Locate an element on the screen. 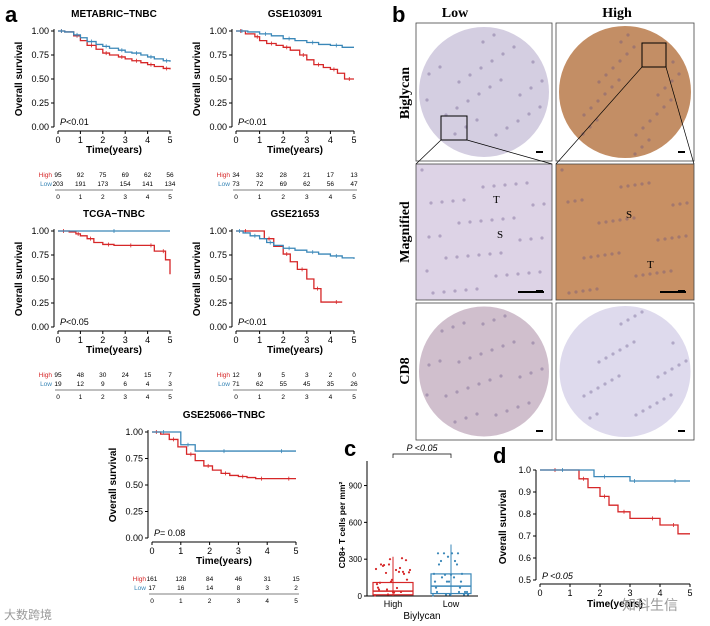 This screenshot has width=710, height=626. risk-cell-low: 3 is located at coordinates (170, 384).